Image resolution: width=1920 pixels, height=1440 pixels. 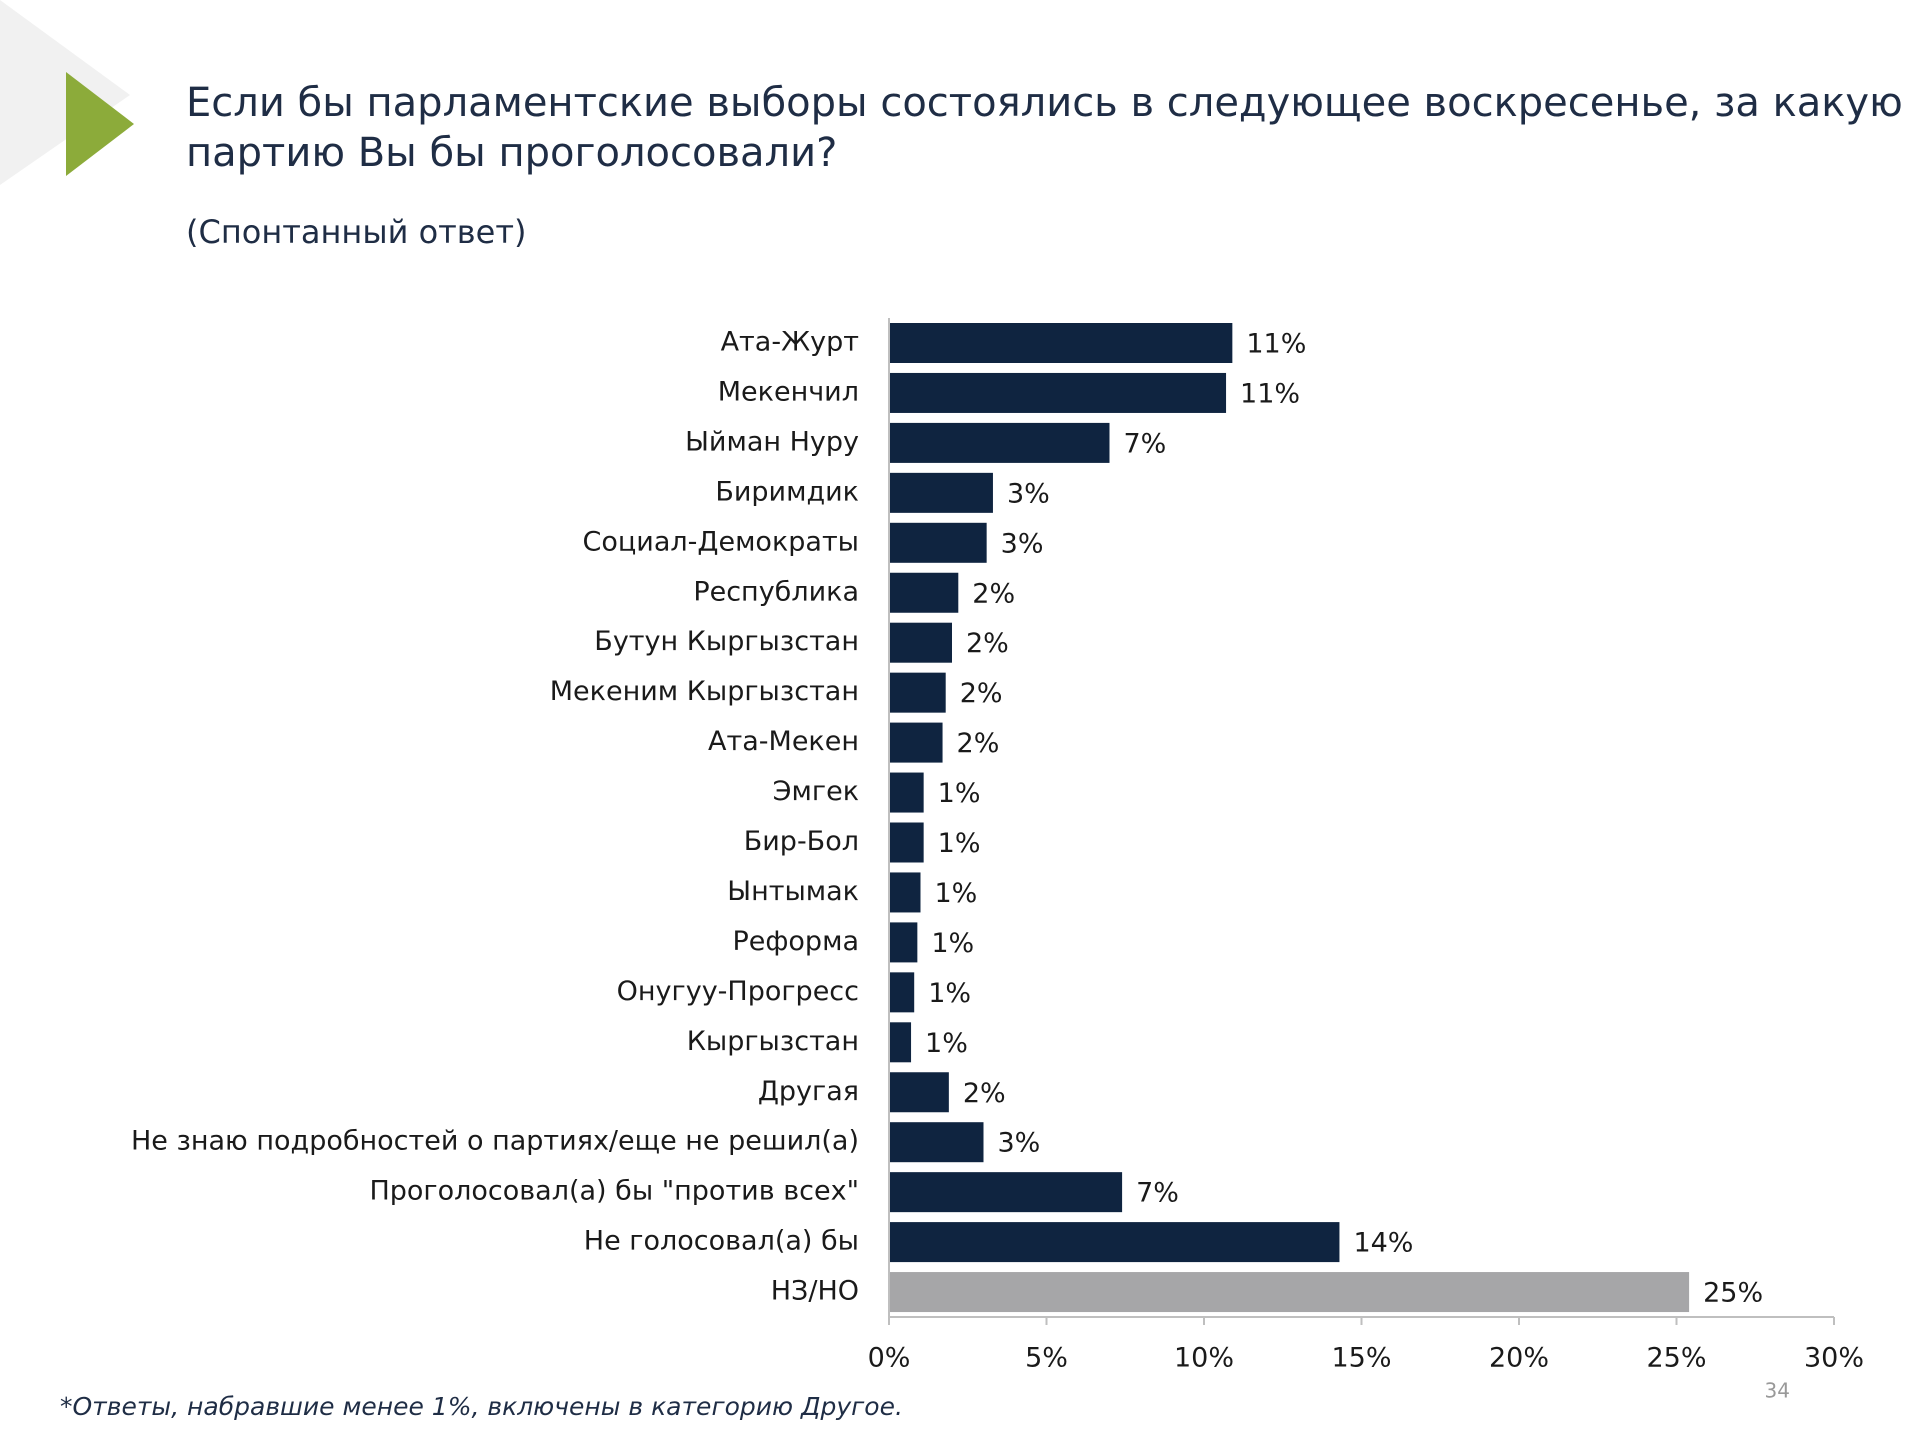 What do you see at coordinates (511, 153) in the screenshot?
I see `title-line-2: партию Вы бы проголосовали?` at bounding box center [511, 153].